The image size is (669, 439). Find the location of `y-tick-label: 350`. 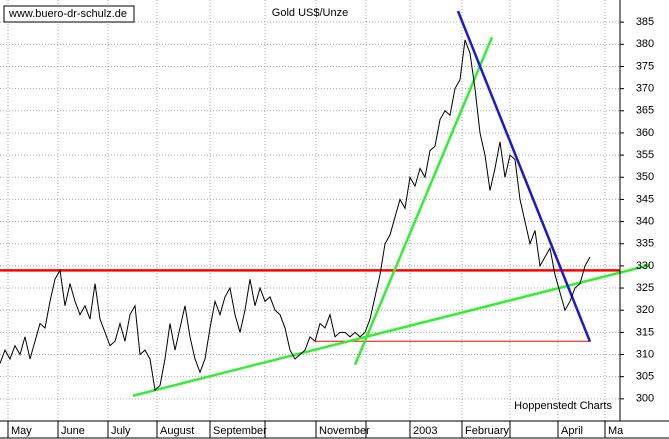

y-tick-label: 350 is located at coordinates (645, 177).